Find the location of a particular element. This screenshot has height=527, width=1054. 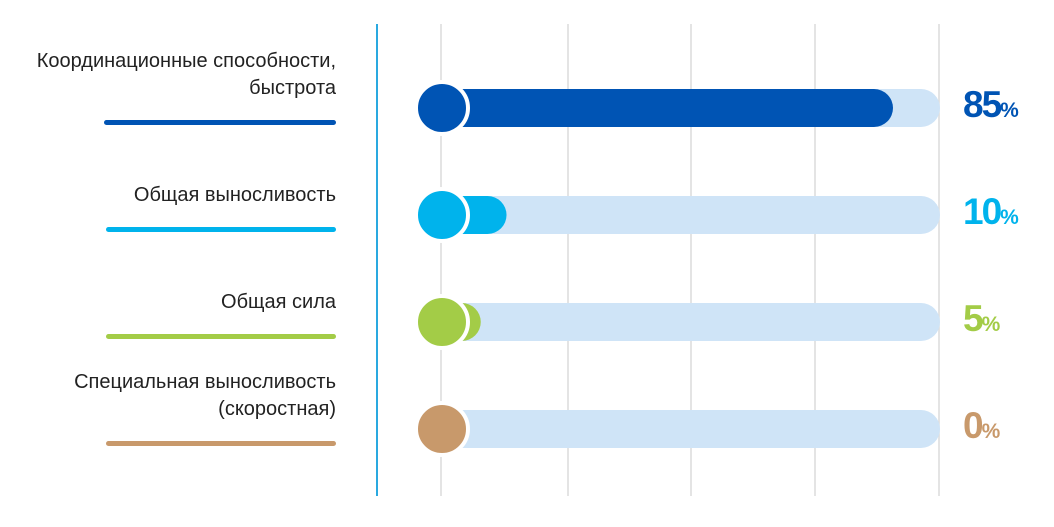

value-unit-1: % is located at coordinates (1009, 217).